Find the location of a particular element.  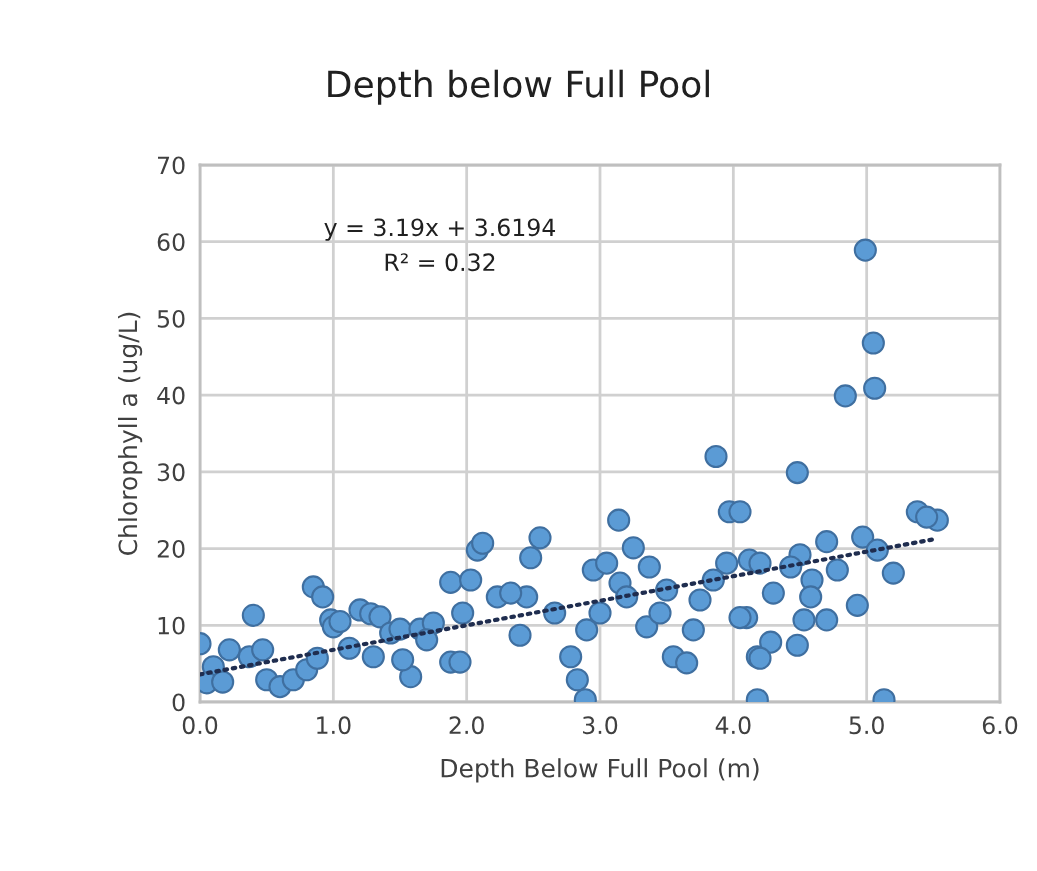

y-axis-title: Chlorophyll a (ug/L) is located at coordinates (130, 433).